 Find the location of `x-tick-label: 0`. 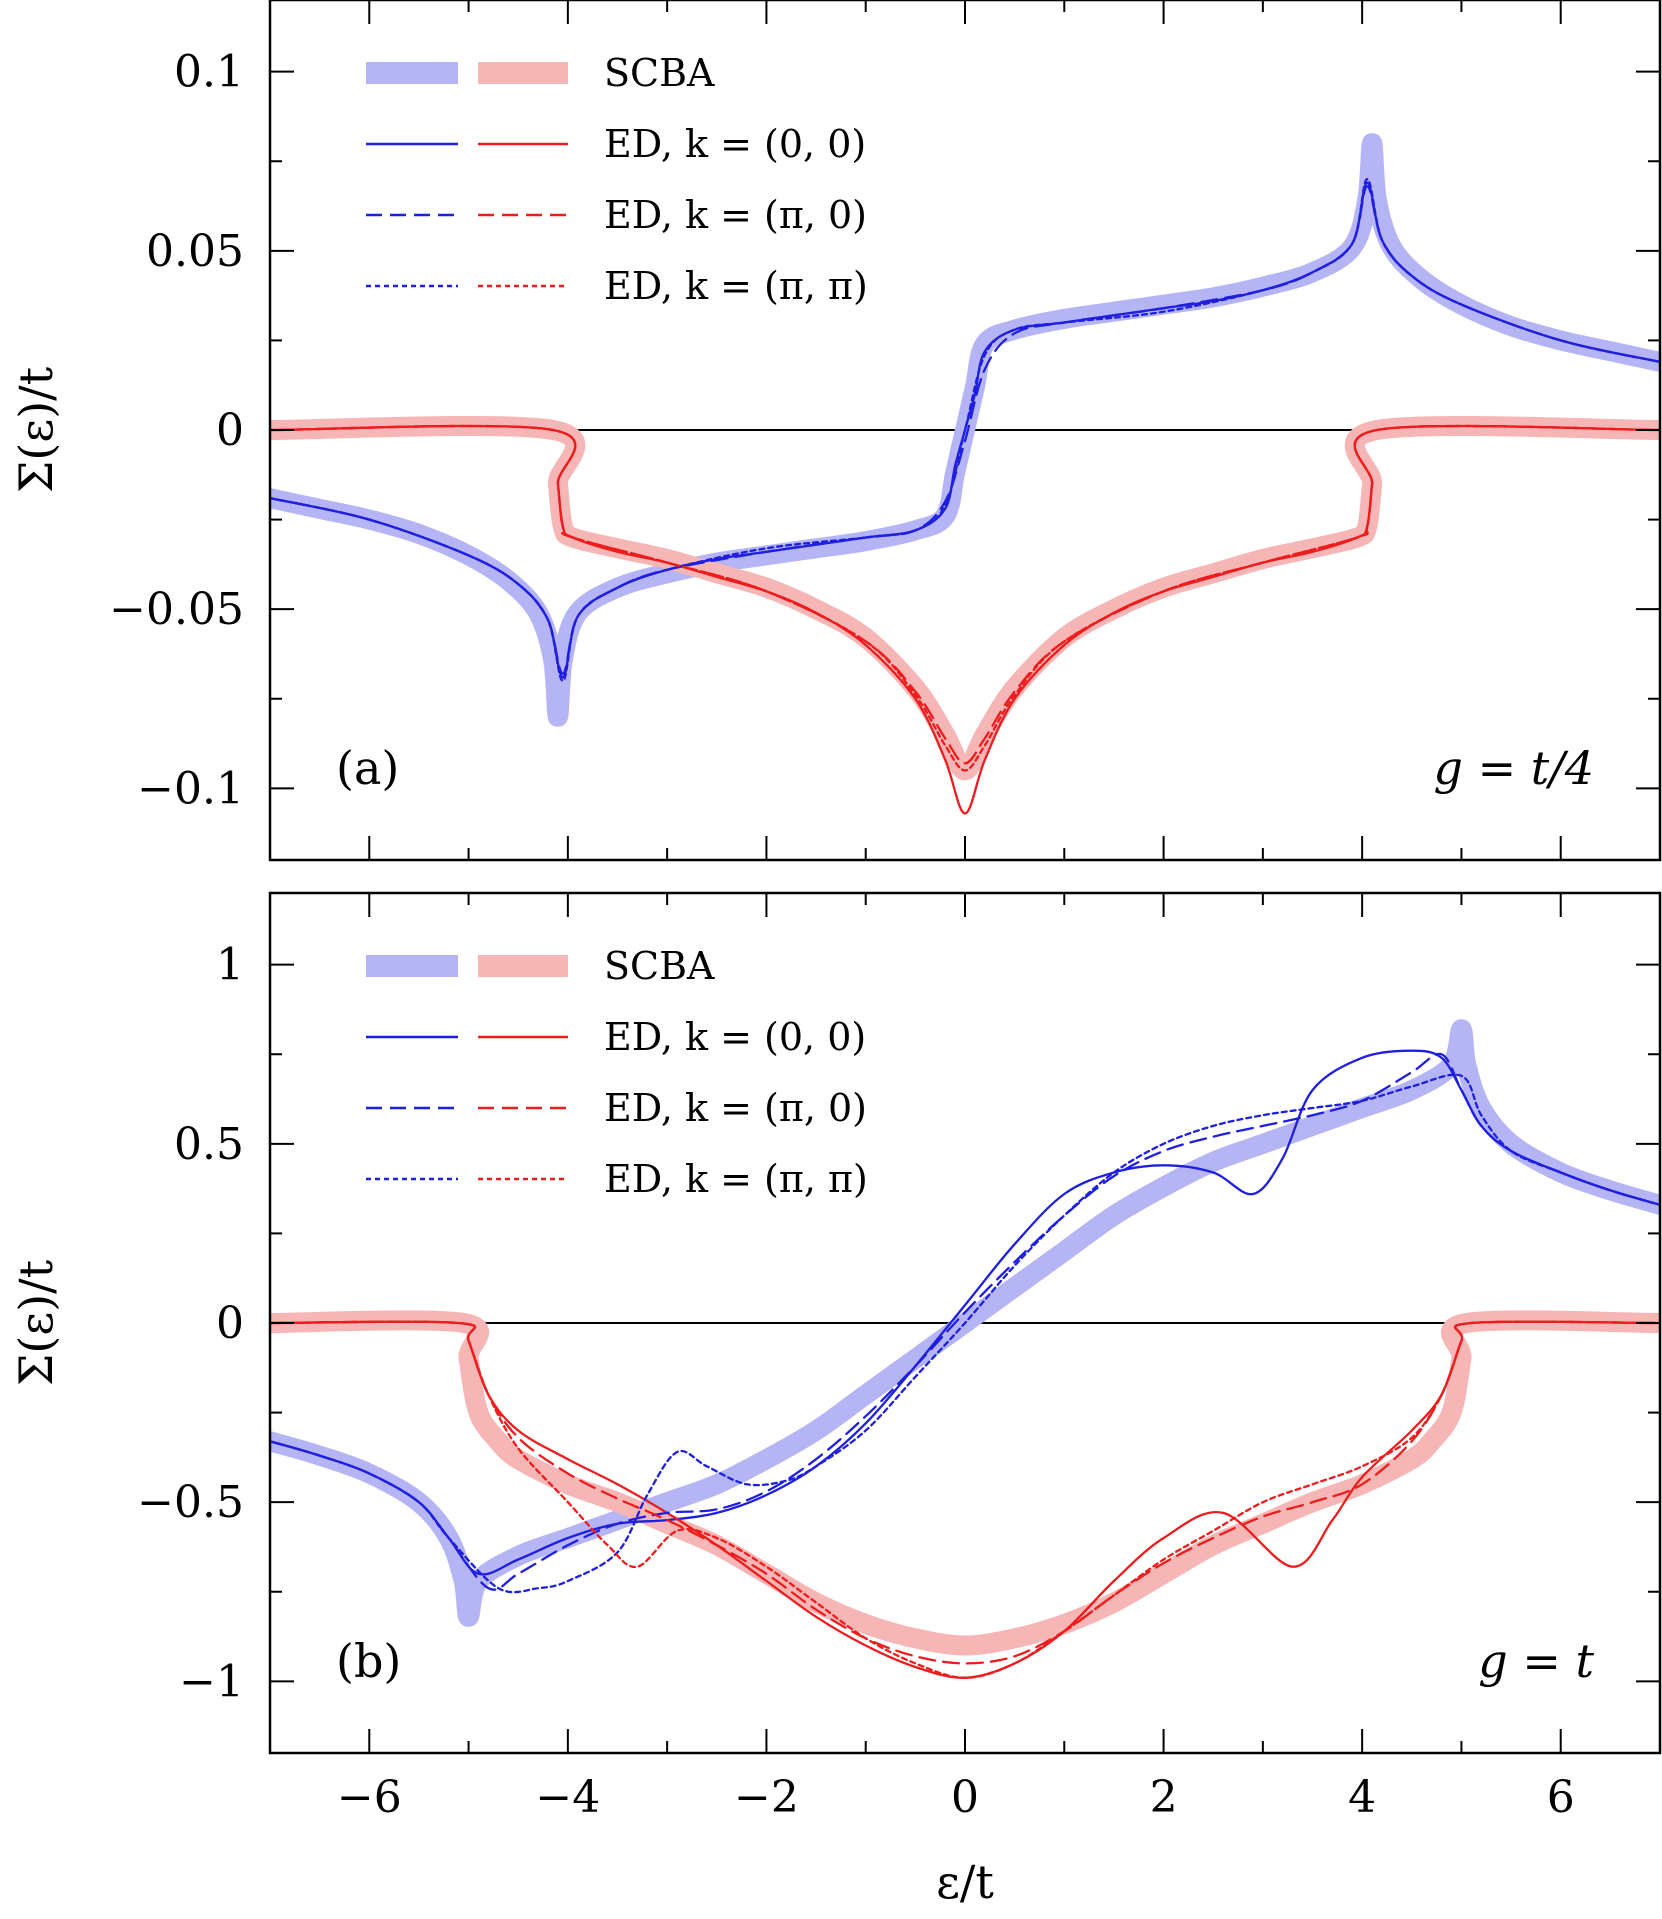

x-tick-label: 0 is located at coordinates (965, 1797).